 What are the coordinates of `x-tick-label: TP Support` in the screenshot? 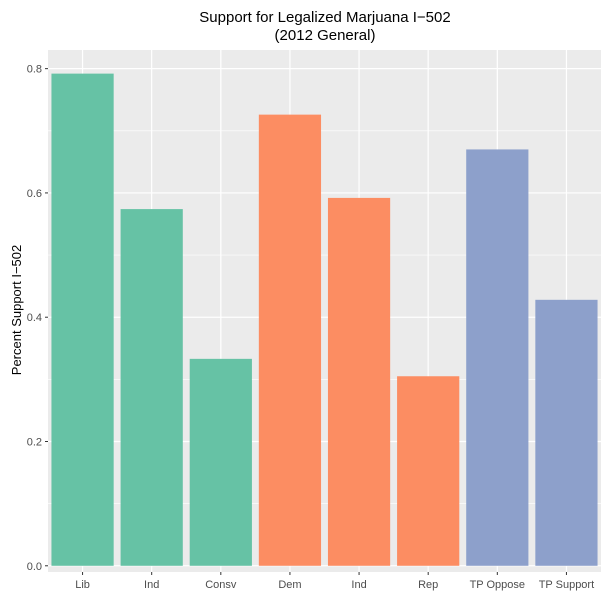 It's located at (566, 585).